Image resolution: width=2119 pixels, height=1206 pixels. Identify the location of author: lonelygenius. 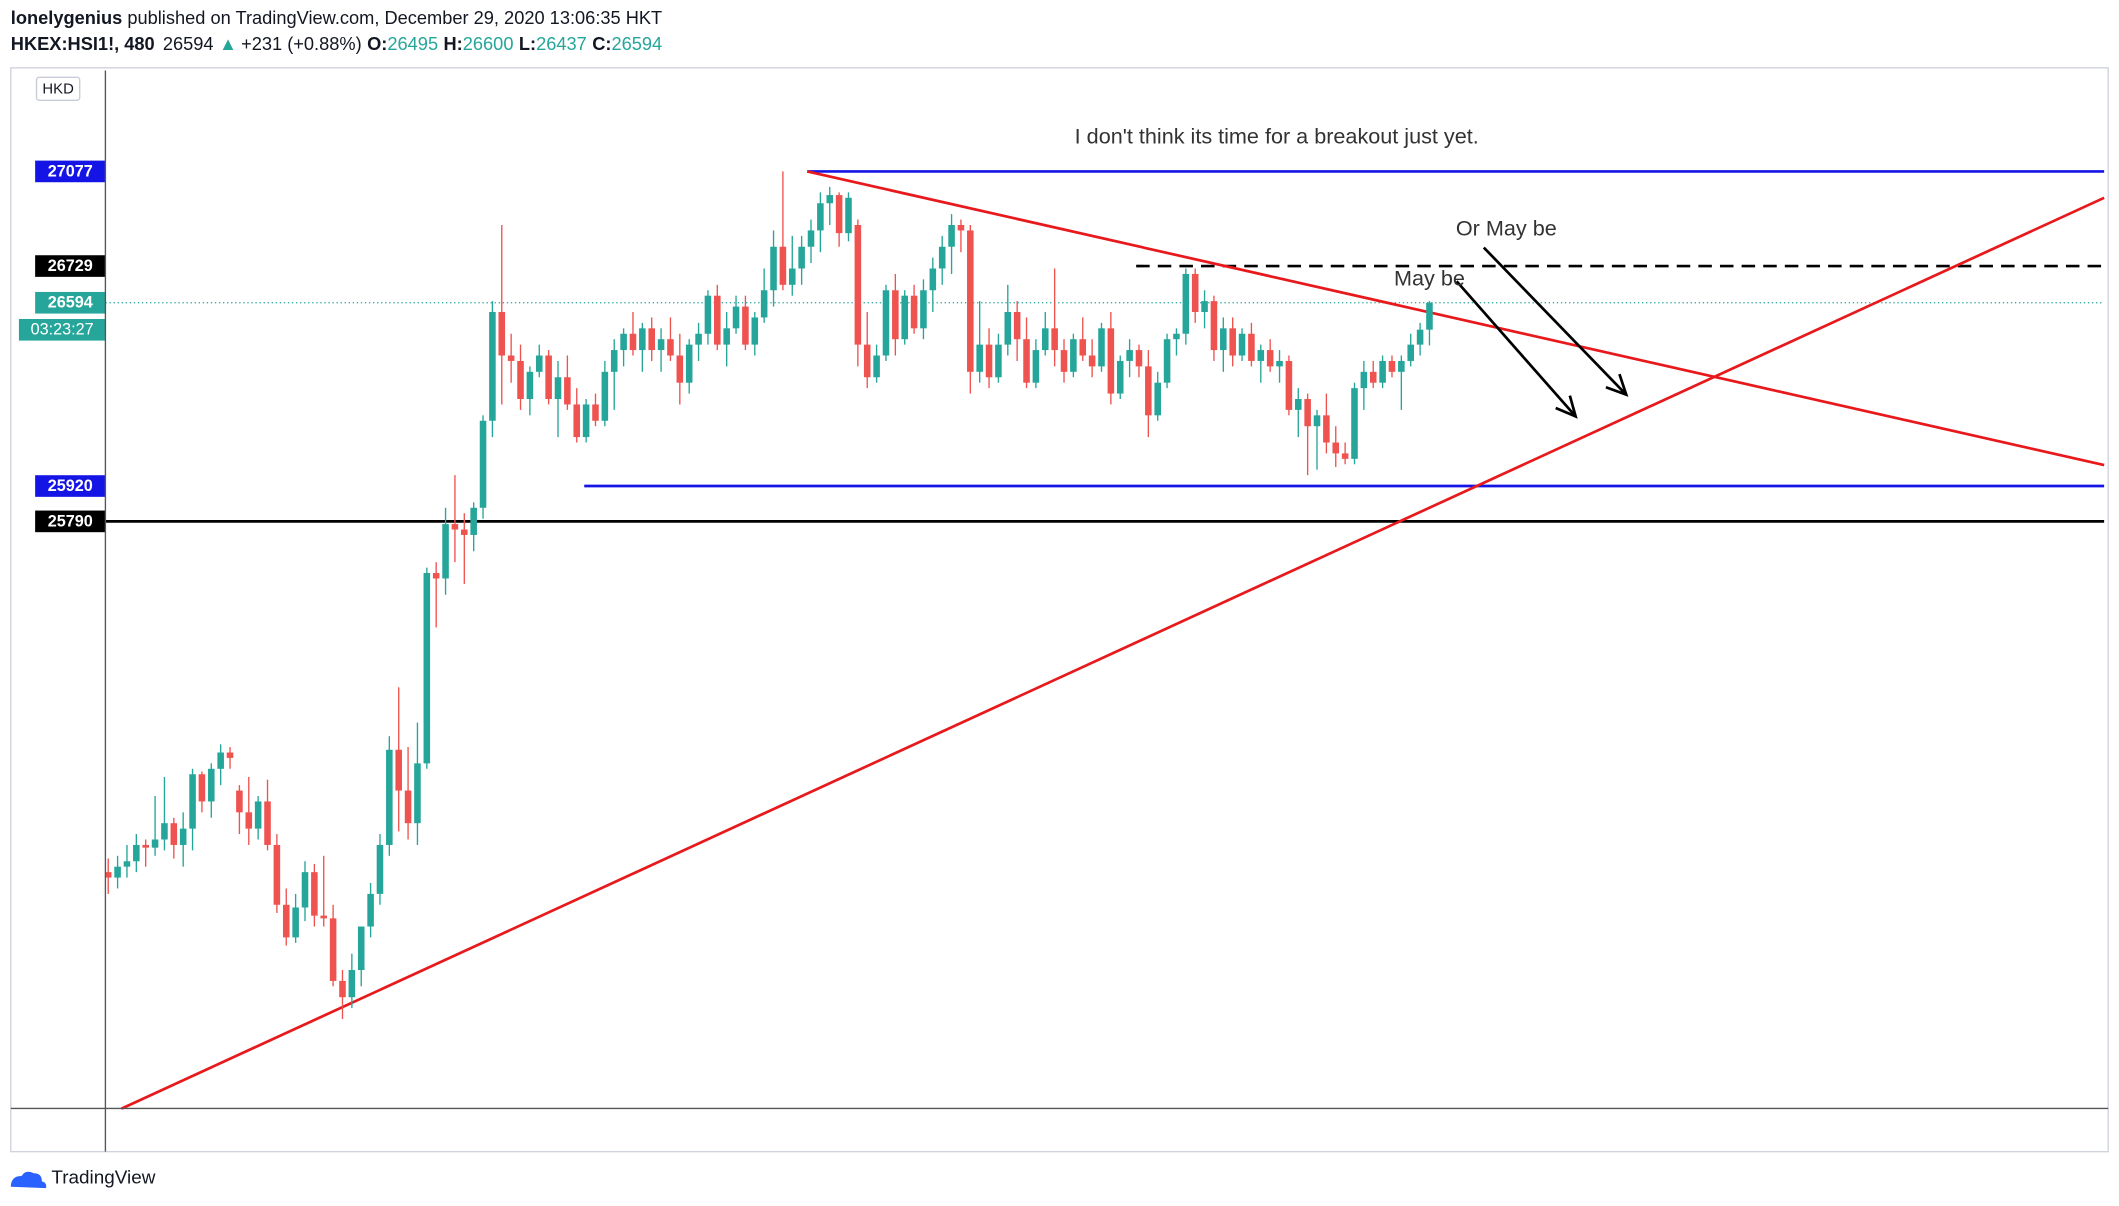
(66, 17).